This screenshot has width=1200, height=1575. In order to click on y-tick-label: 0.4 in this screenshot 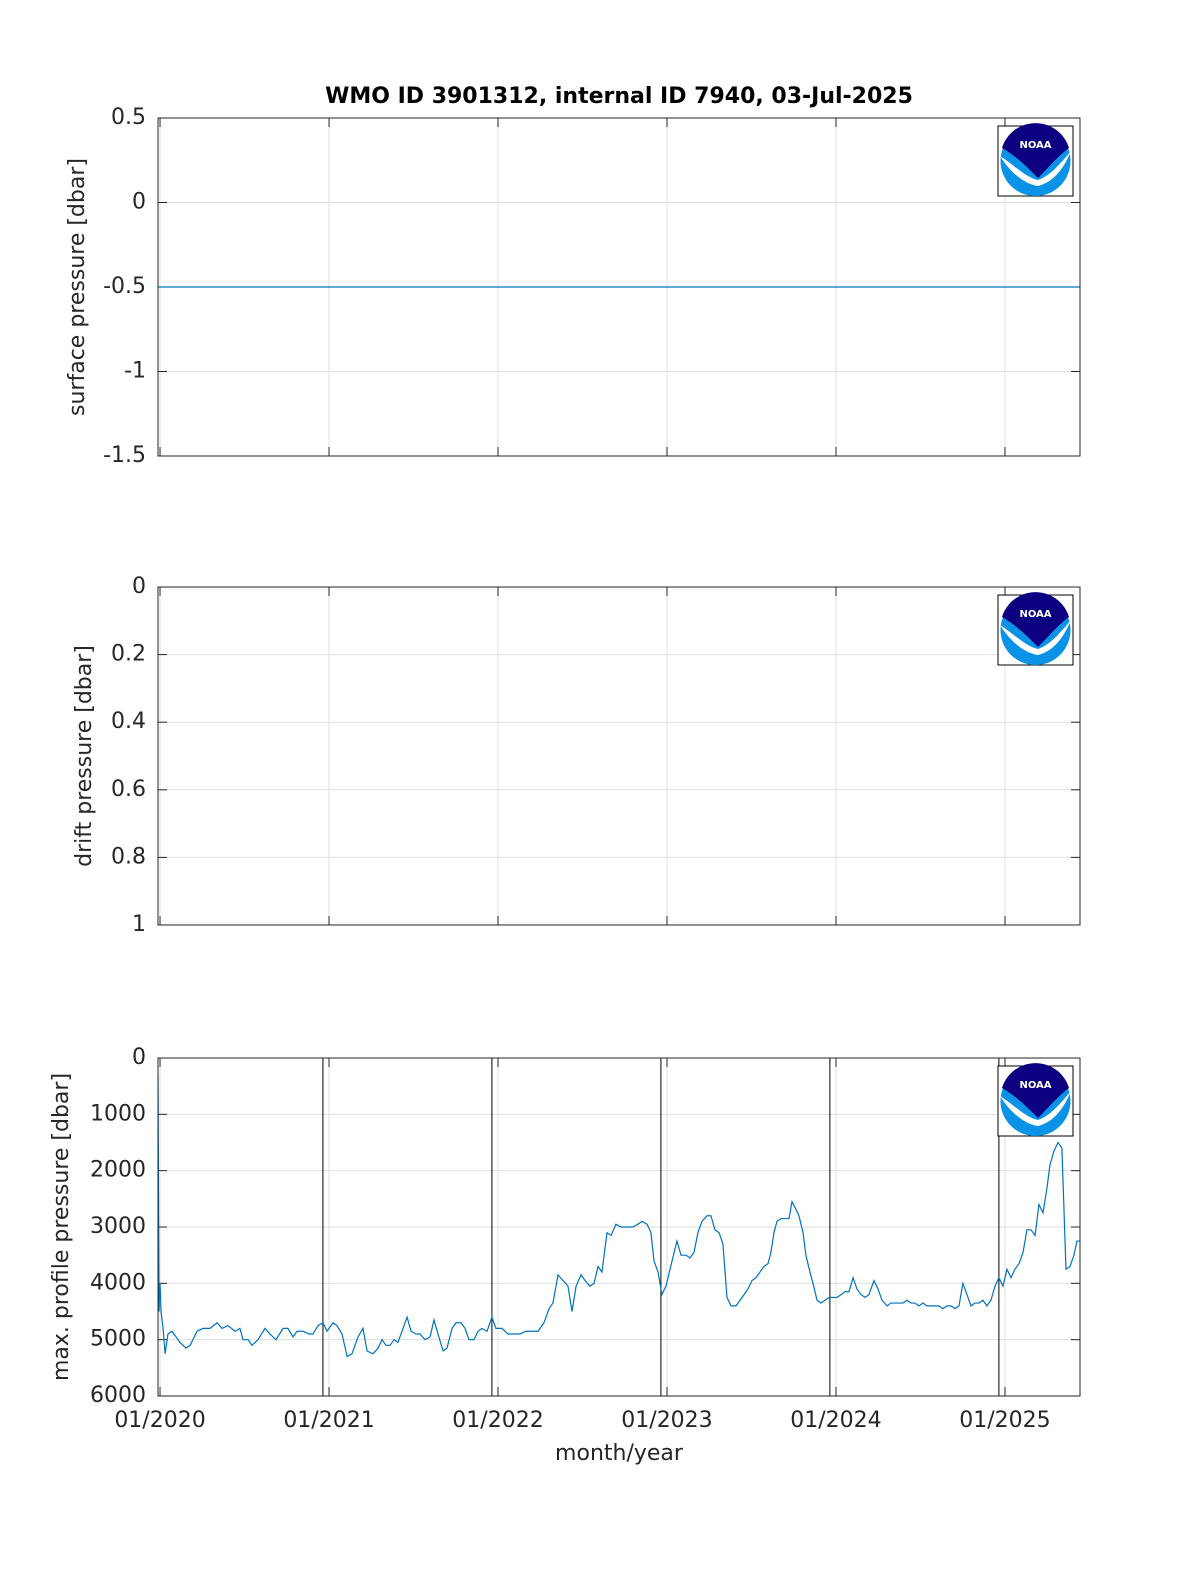, I will do `click(128, 721)`.